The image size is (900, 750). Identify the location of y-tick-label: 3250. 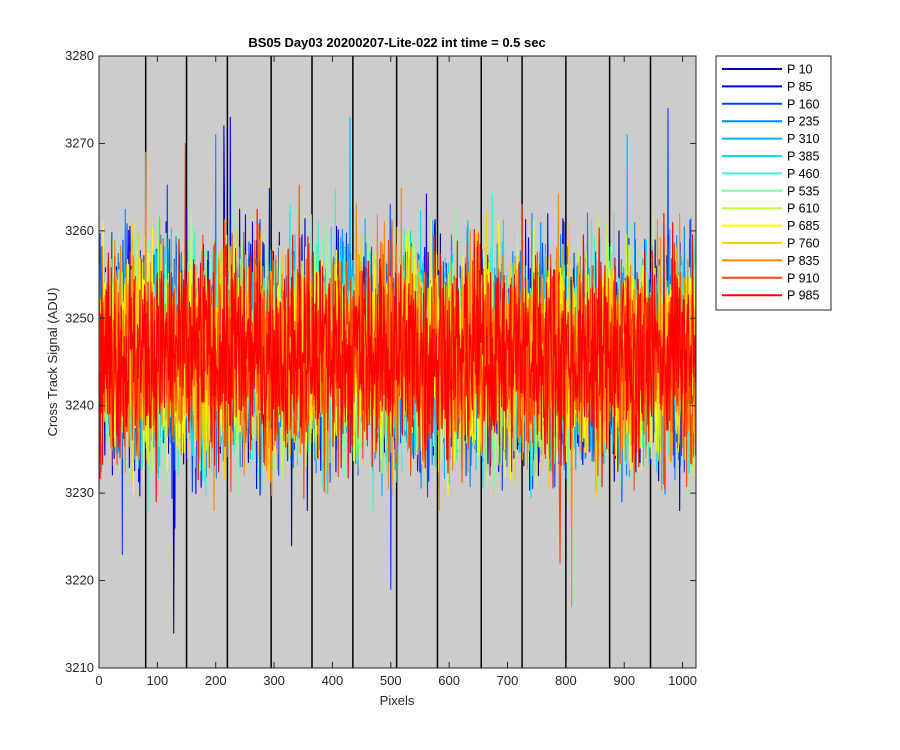
(79, 317).